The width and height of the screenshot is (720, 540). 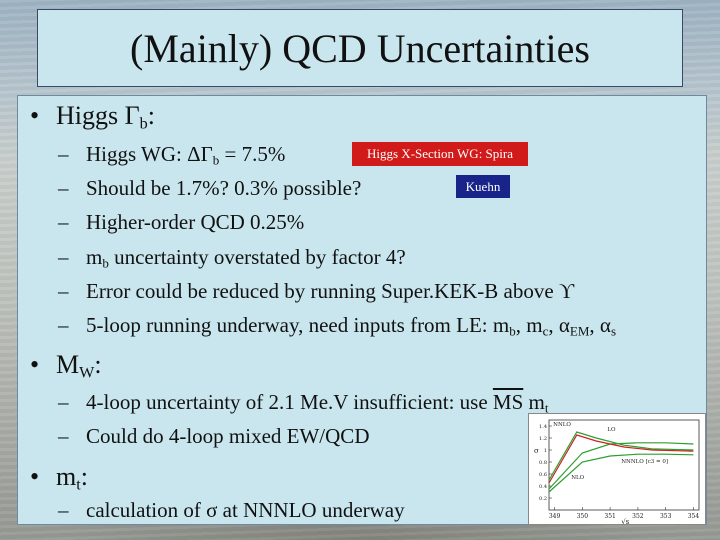 I want to click on kuehn-tag: Kuehn, so click(x=483, y=186).